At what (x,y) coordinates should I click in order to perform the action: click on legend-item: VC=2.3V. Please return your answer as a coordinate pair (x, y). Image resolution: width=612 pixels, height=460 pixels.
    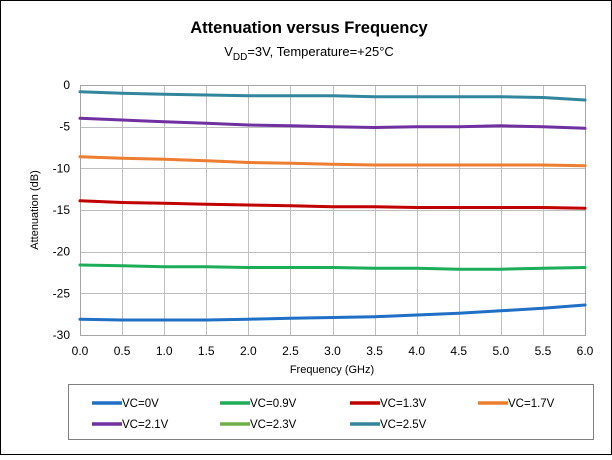
    Looking at the image, I should click on (258, 425).